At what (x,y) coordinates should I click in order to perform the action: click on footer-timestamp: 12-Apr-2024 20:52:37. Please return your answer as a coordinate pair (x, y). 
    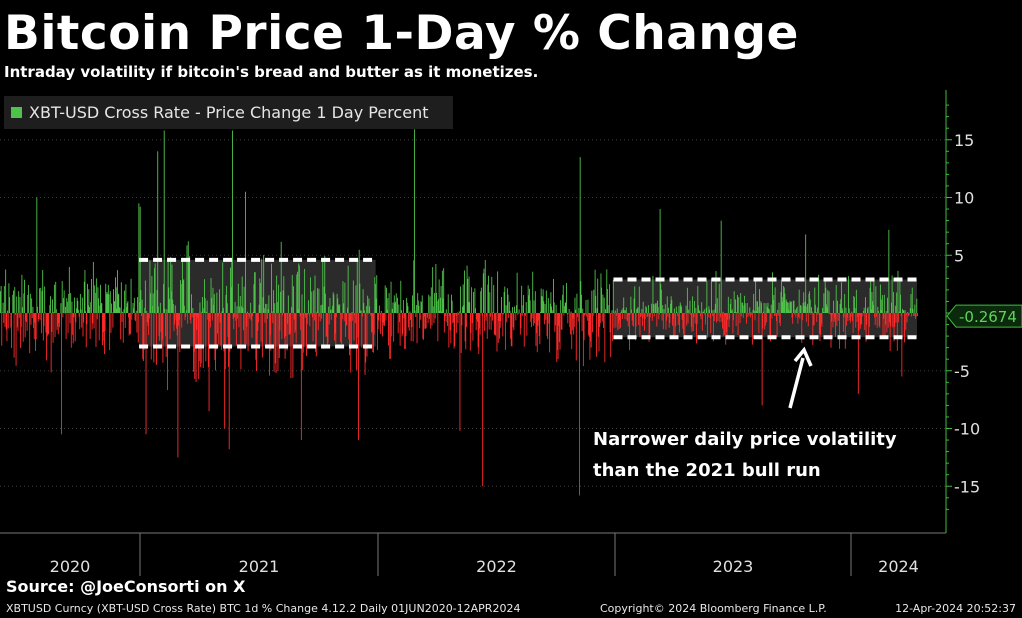
    Looking at the image, I should click on (955, 608).